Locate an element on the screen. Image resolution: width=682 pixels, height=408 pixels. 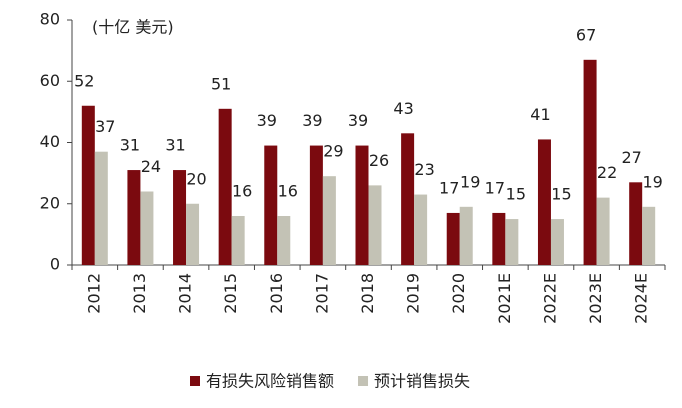
x-tick-label: 2015 is located at coordinates (230, 293).